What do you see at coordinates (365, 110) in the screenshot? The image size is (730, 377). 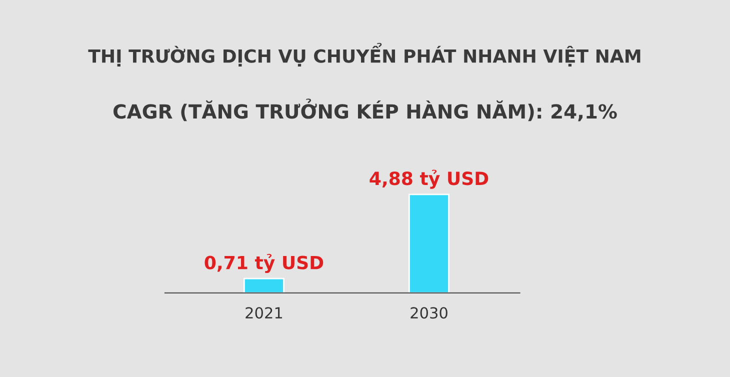 I see `chart-subtitle: CAGR (TĂNG TRƯỞNG KÉP HÀNG NĂM): 24,1%` at bounding box center [365, 110].